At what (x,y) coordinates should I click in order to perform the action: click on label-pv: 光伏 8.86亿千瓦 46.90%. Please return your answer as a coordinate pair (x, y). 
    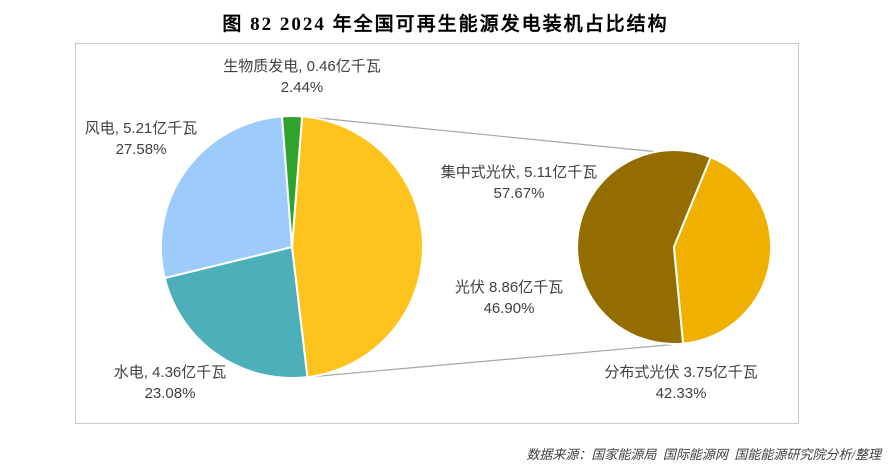
    Looking at the image, I should click on (509, 298).